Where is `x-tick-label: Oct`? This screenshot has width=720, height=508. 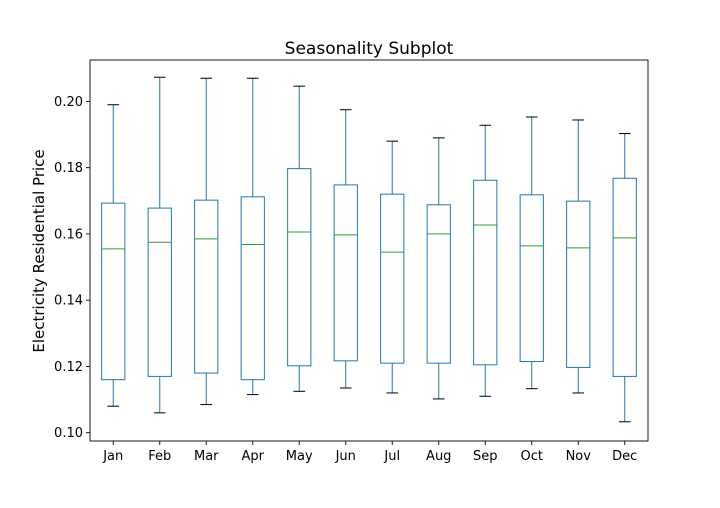 x-tick-label: Oct is located at coordinates (532, 456).